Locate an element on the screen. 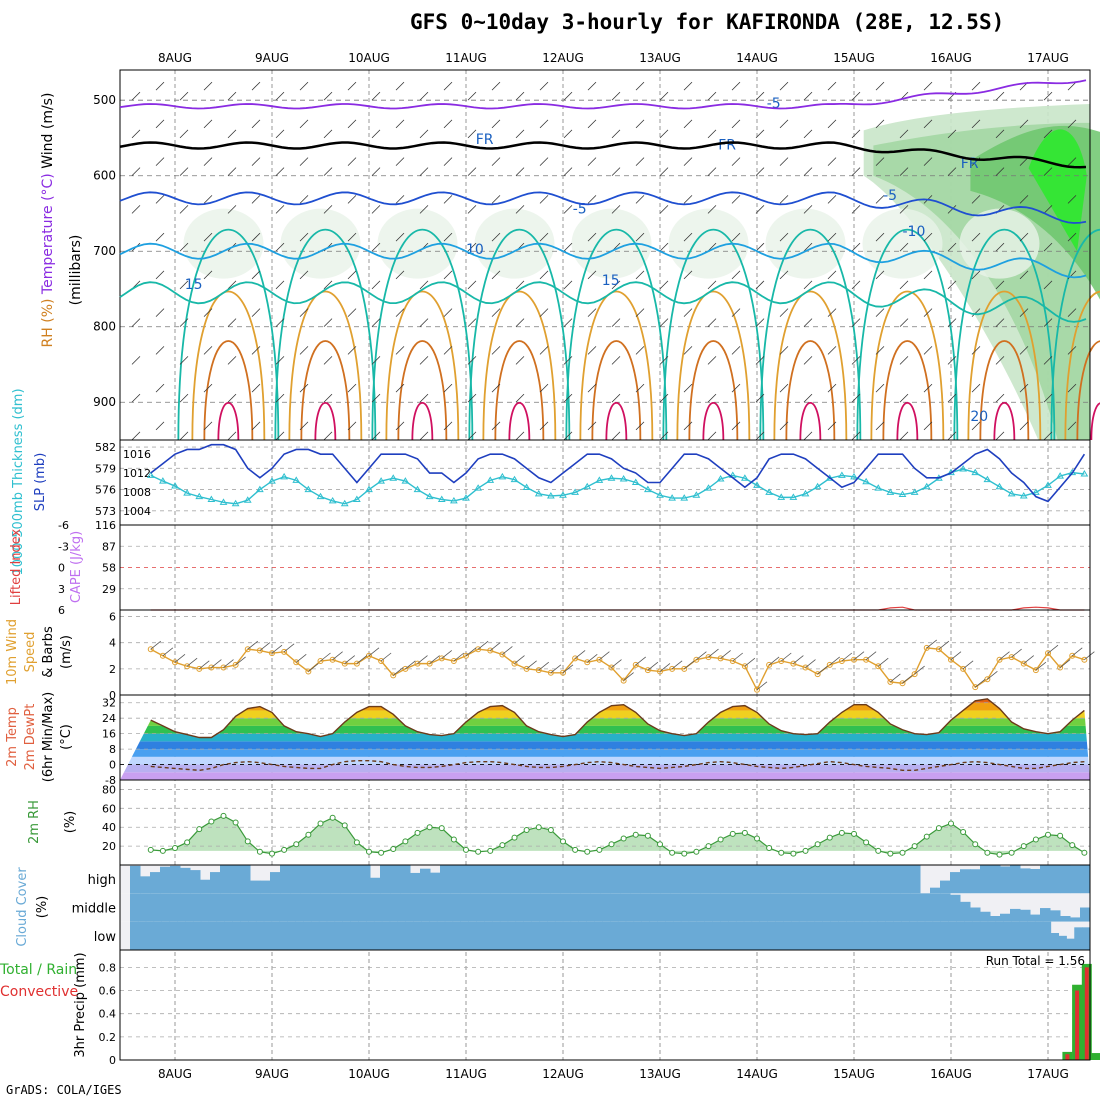 The height and width of the screenshot is (1100, 1100). pressure-tick: 700 is located at coordinates (104, 251).